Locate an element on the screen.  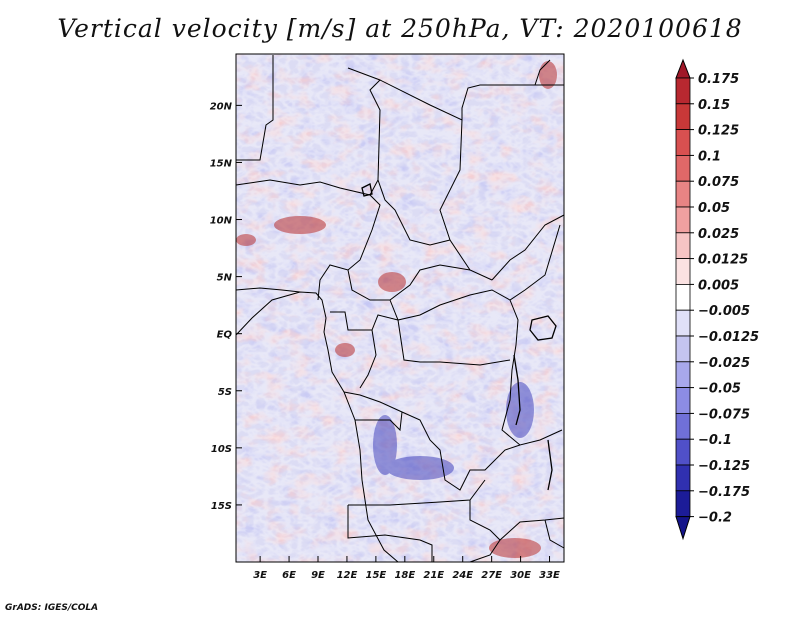
y-tick-label: 15S is located at coordinates (221, 506).